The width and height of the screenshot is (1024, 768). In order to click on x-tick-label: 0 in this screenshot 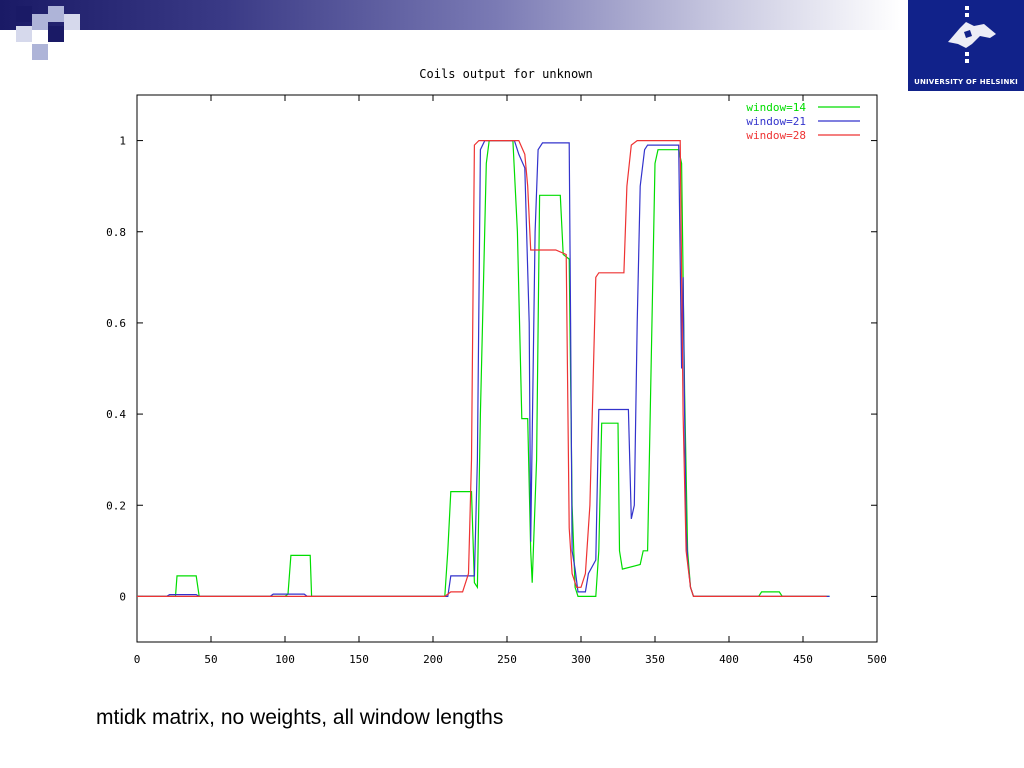, I will do `click(137, 659)`.